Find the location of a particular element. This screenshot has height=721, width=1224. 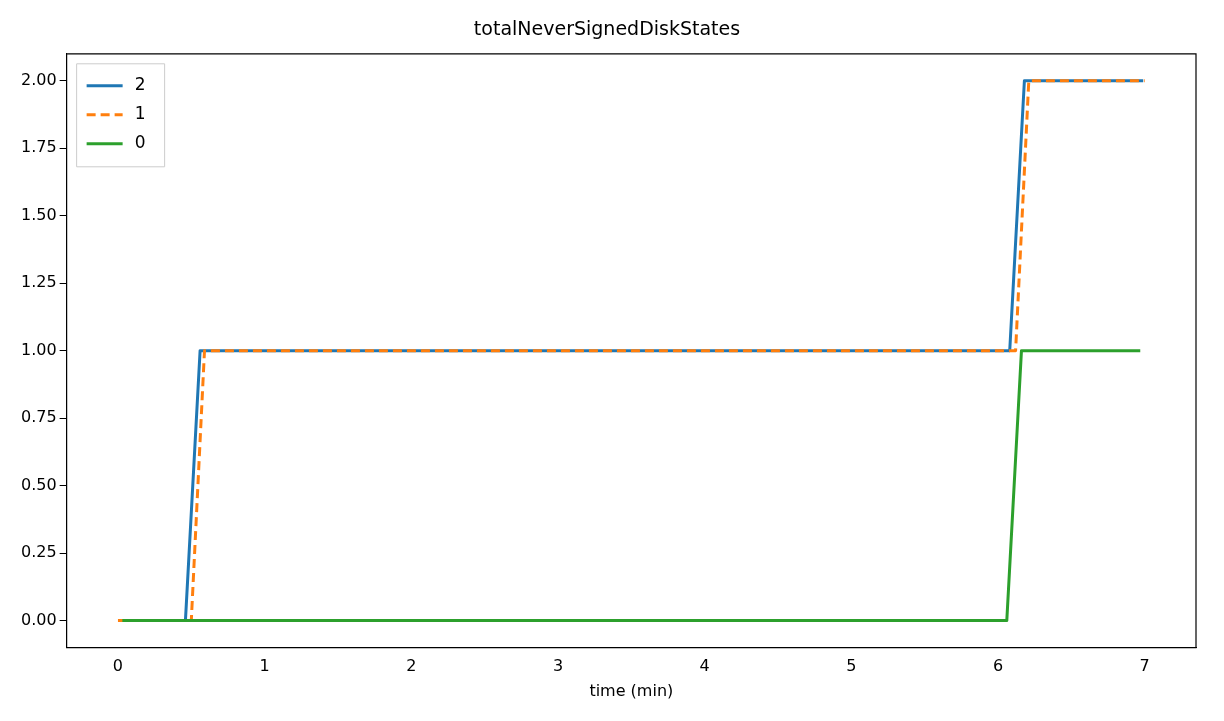

x-tick-label: 3 is located at coordinates (558, 666).